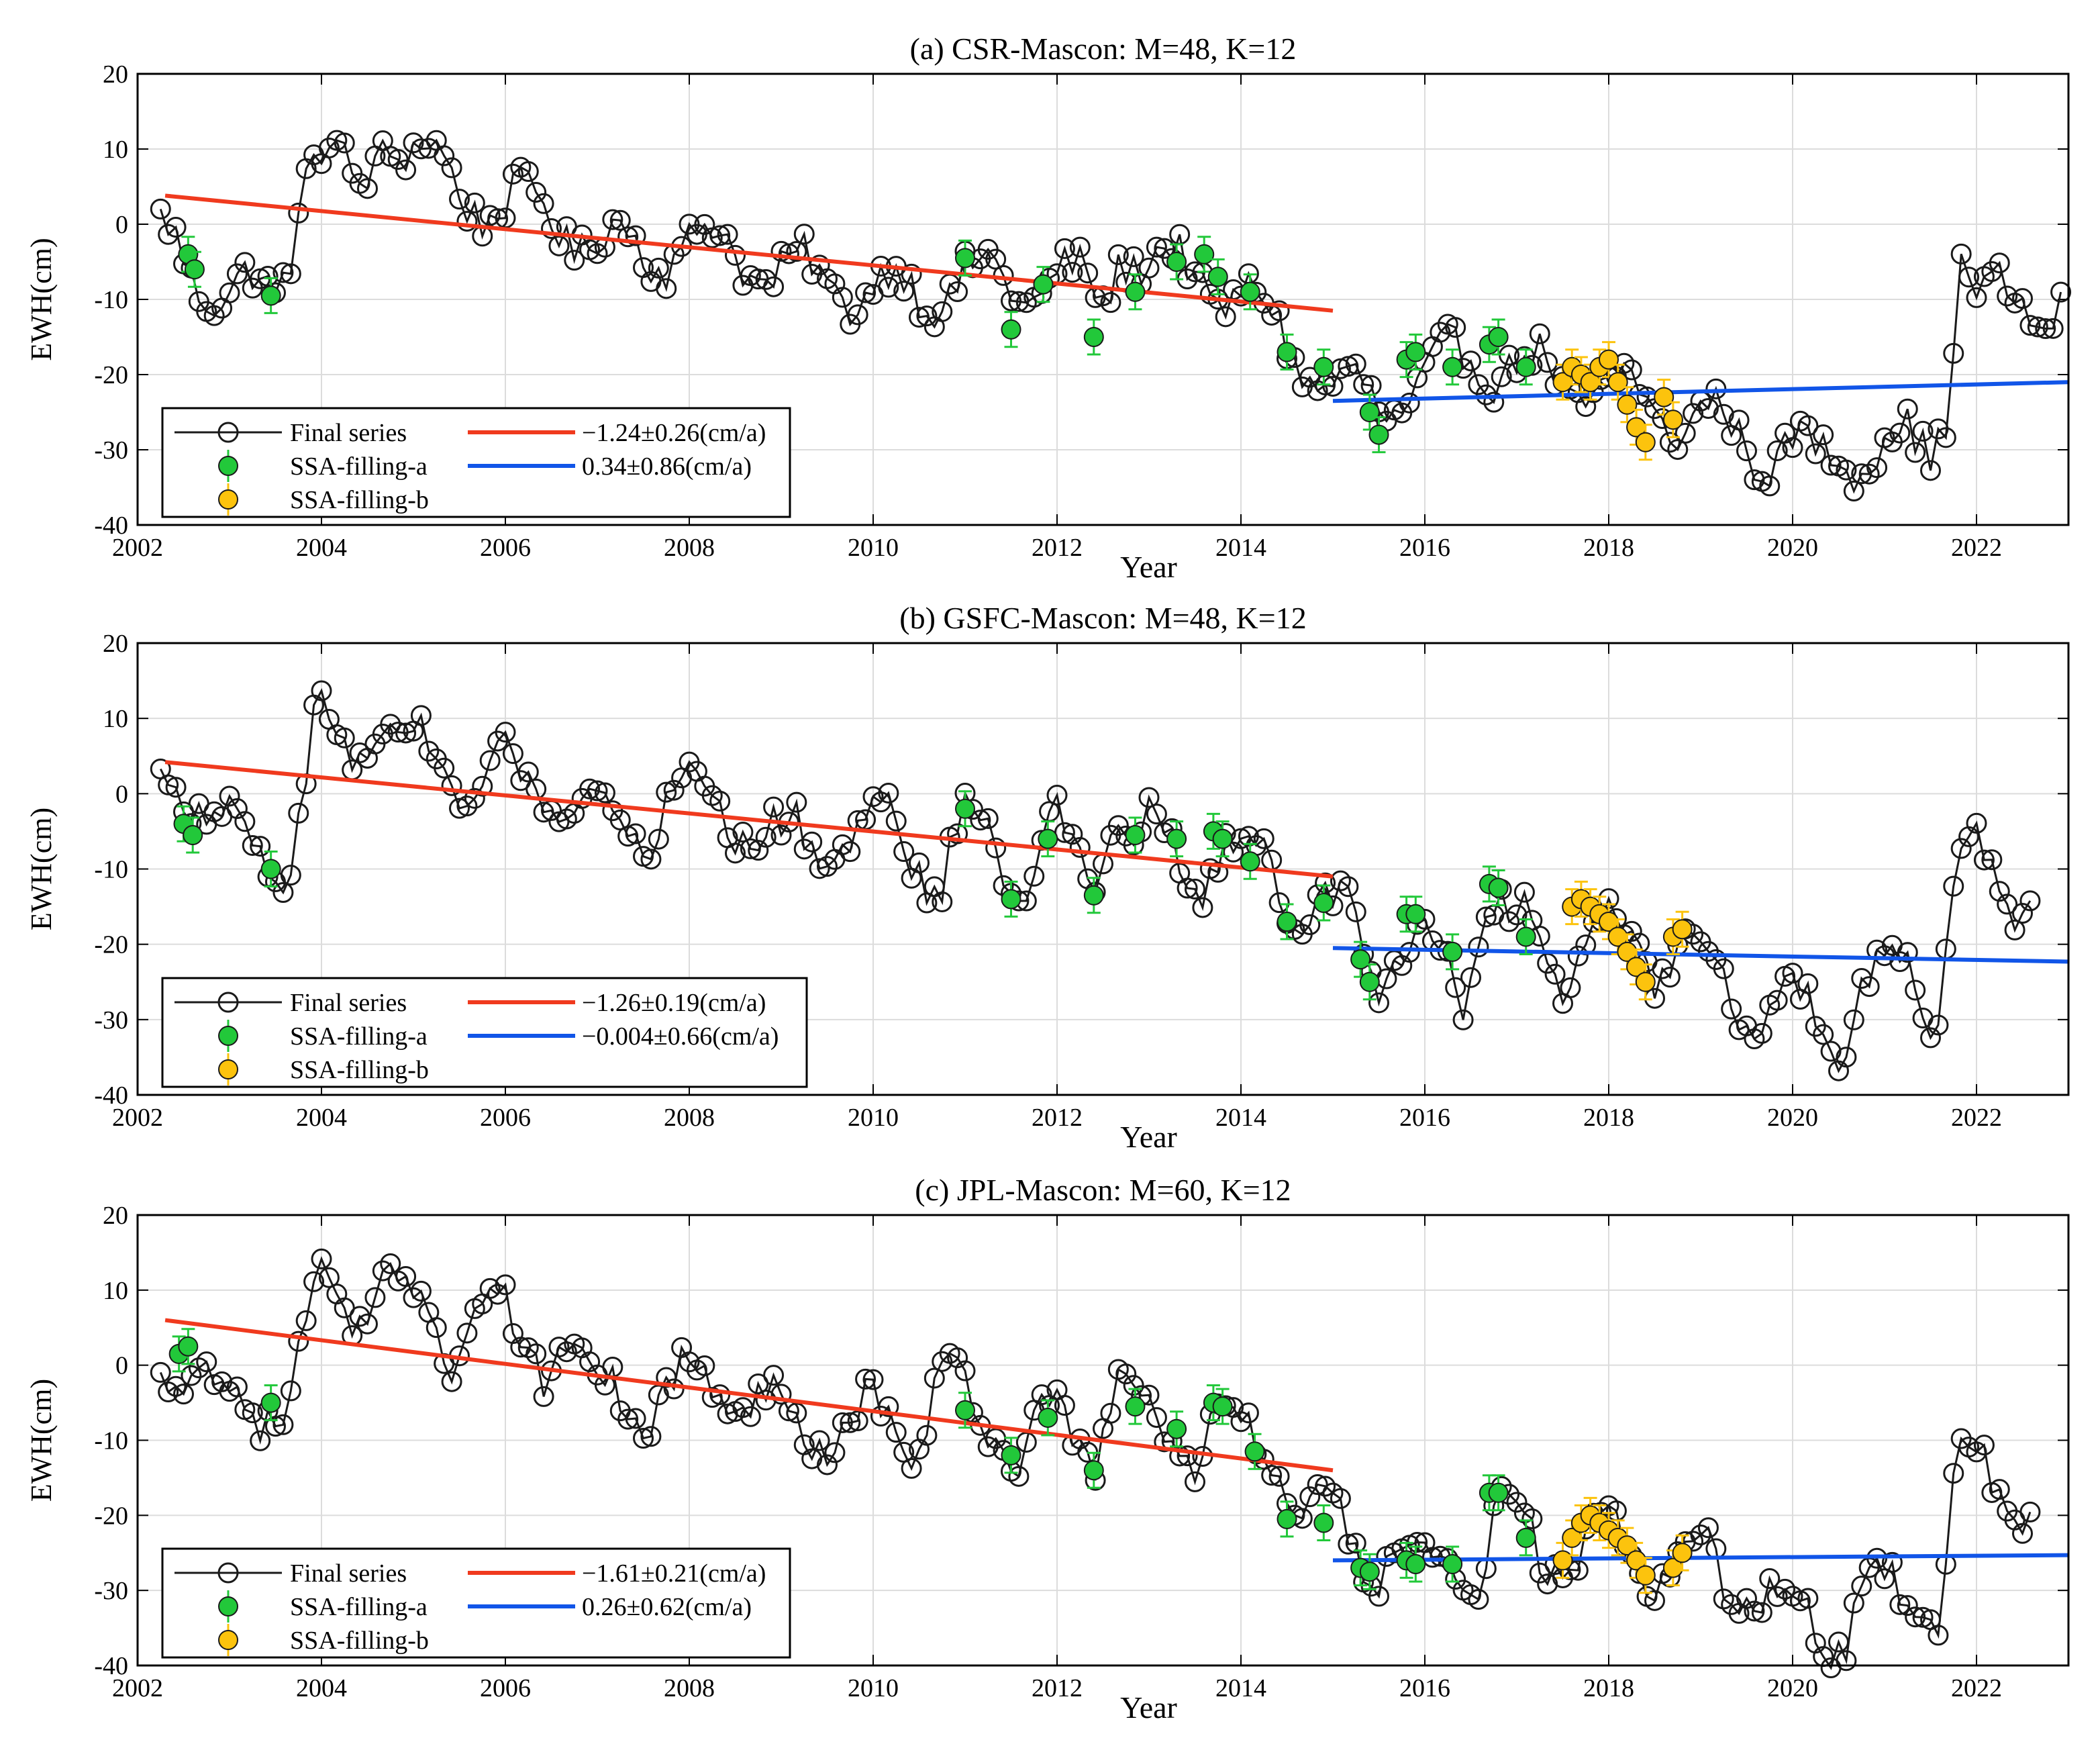 Image resolution: width=2100 pixels, height=1740 pixels. What do you see at coordinates (322, 1118) in the screenshot?
I see `x-tick-label: 2004` at bounding box center [322, 1118].